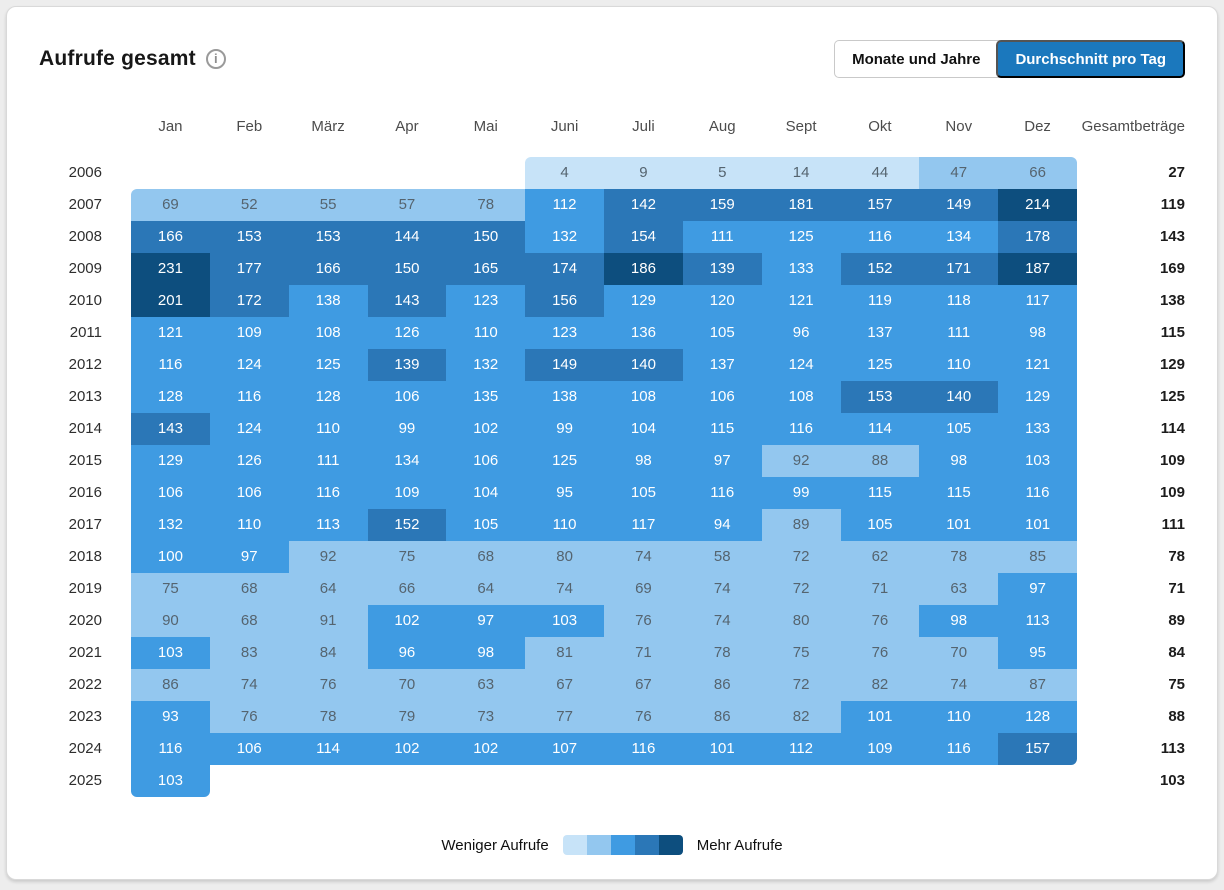 Image resolution: width=1224 pixels, height=890 pixels. Describe the element at coordinates (564, 205) in the screenshot. I see `heatmap-cell: 112` at that location.